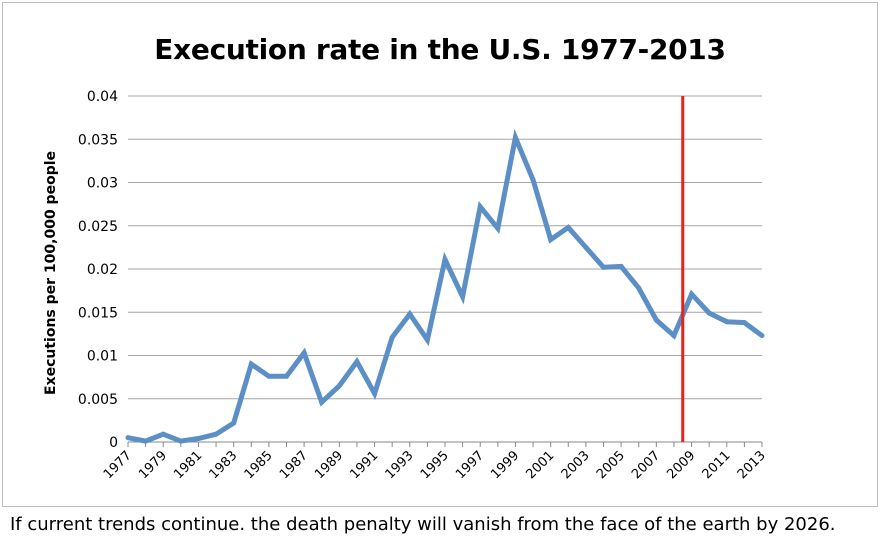 The width and height of the screenshot is (886, 555). Describe the element at coordinates (440, 49) in the screenshot. I see `chart-title: Execution rate in the U.S. 1977-2013` at that location.